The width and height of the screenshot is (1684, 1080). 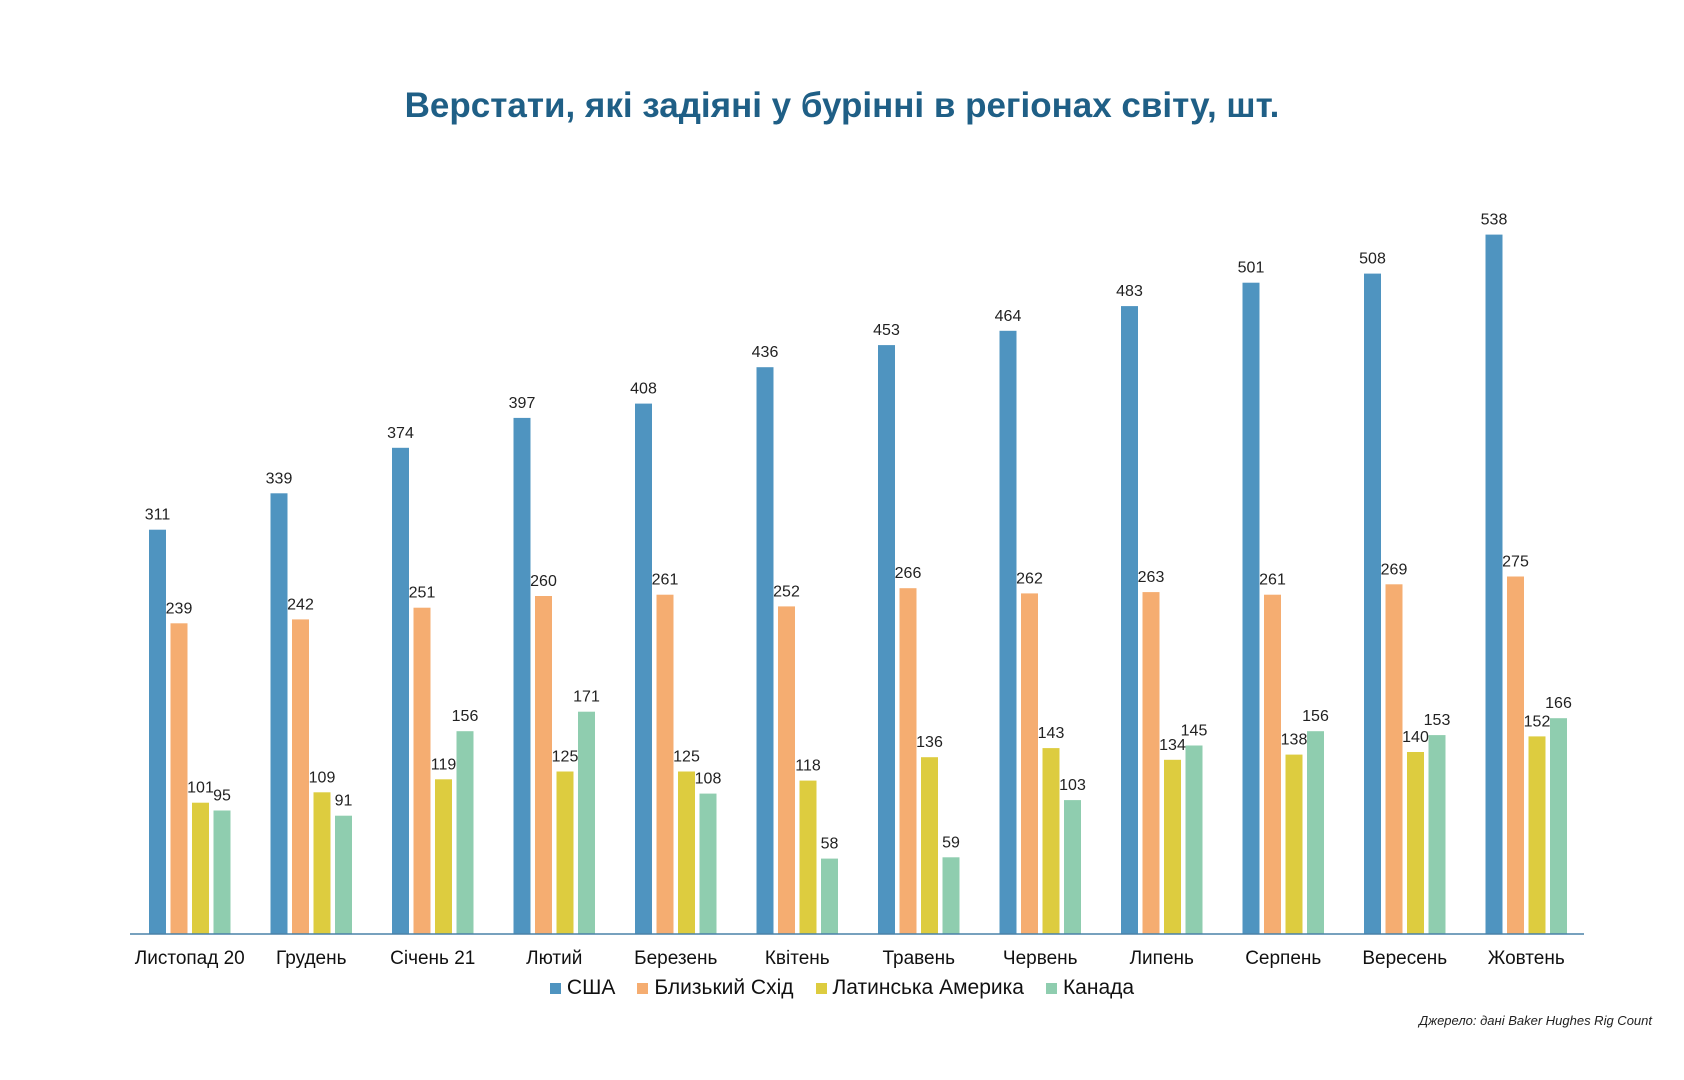 I want to click on data-label: 408, so click(x=643, y=389).